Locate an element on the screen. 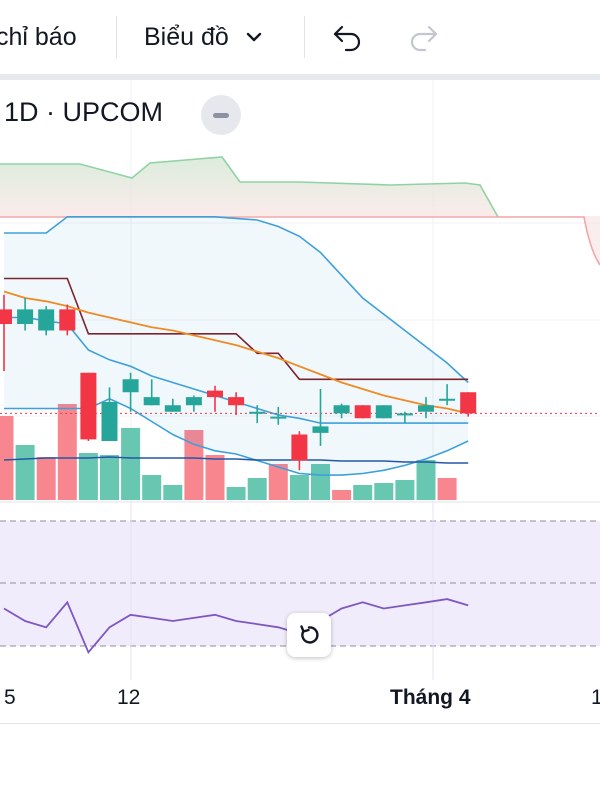  x-axis-label: 12 is located at coordinates (129, 697).